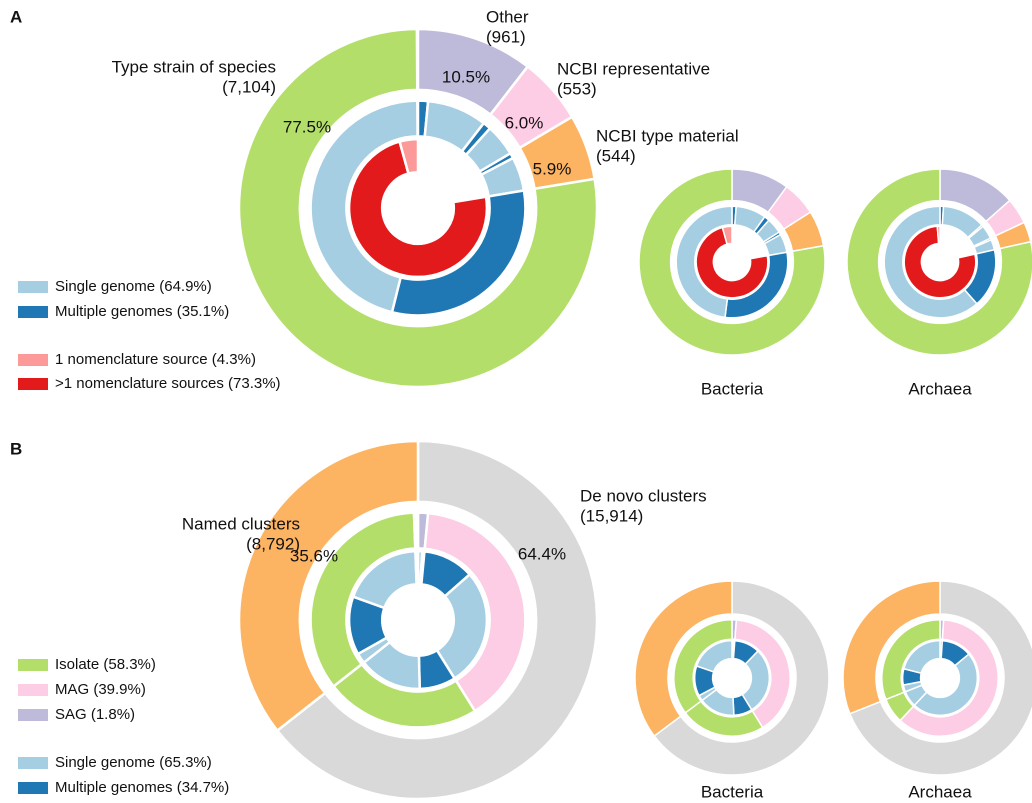 This screenshot has width=1032, height=803. What do you see at coordinates (307, 126) in the screenshot?
I see `percent-label: 77.5%` at bounding box center [307, 126].